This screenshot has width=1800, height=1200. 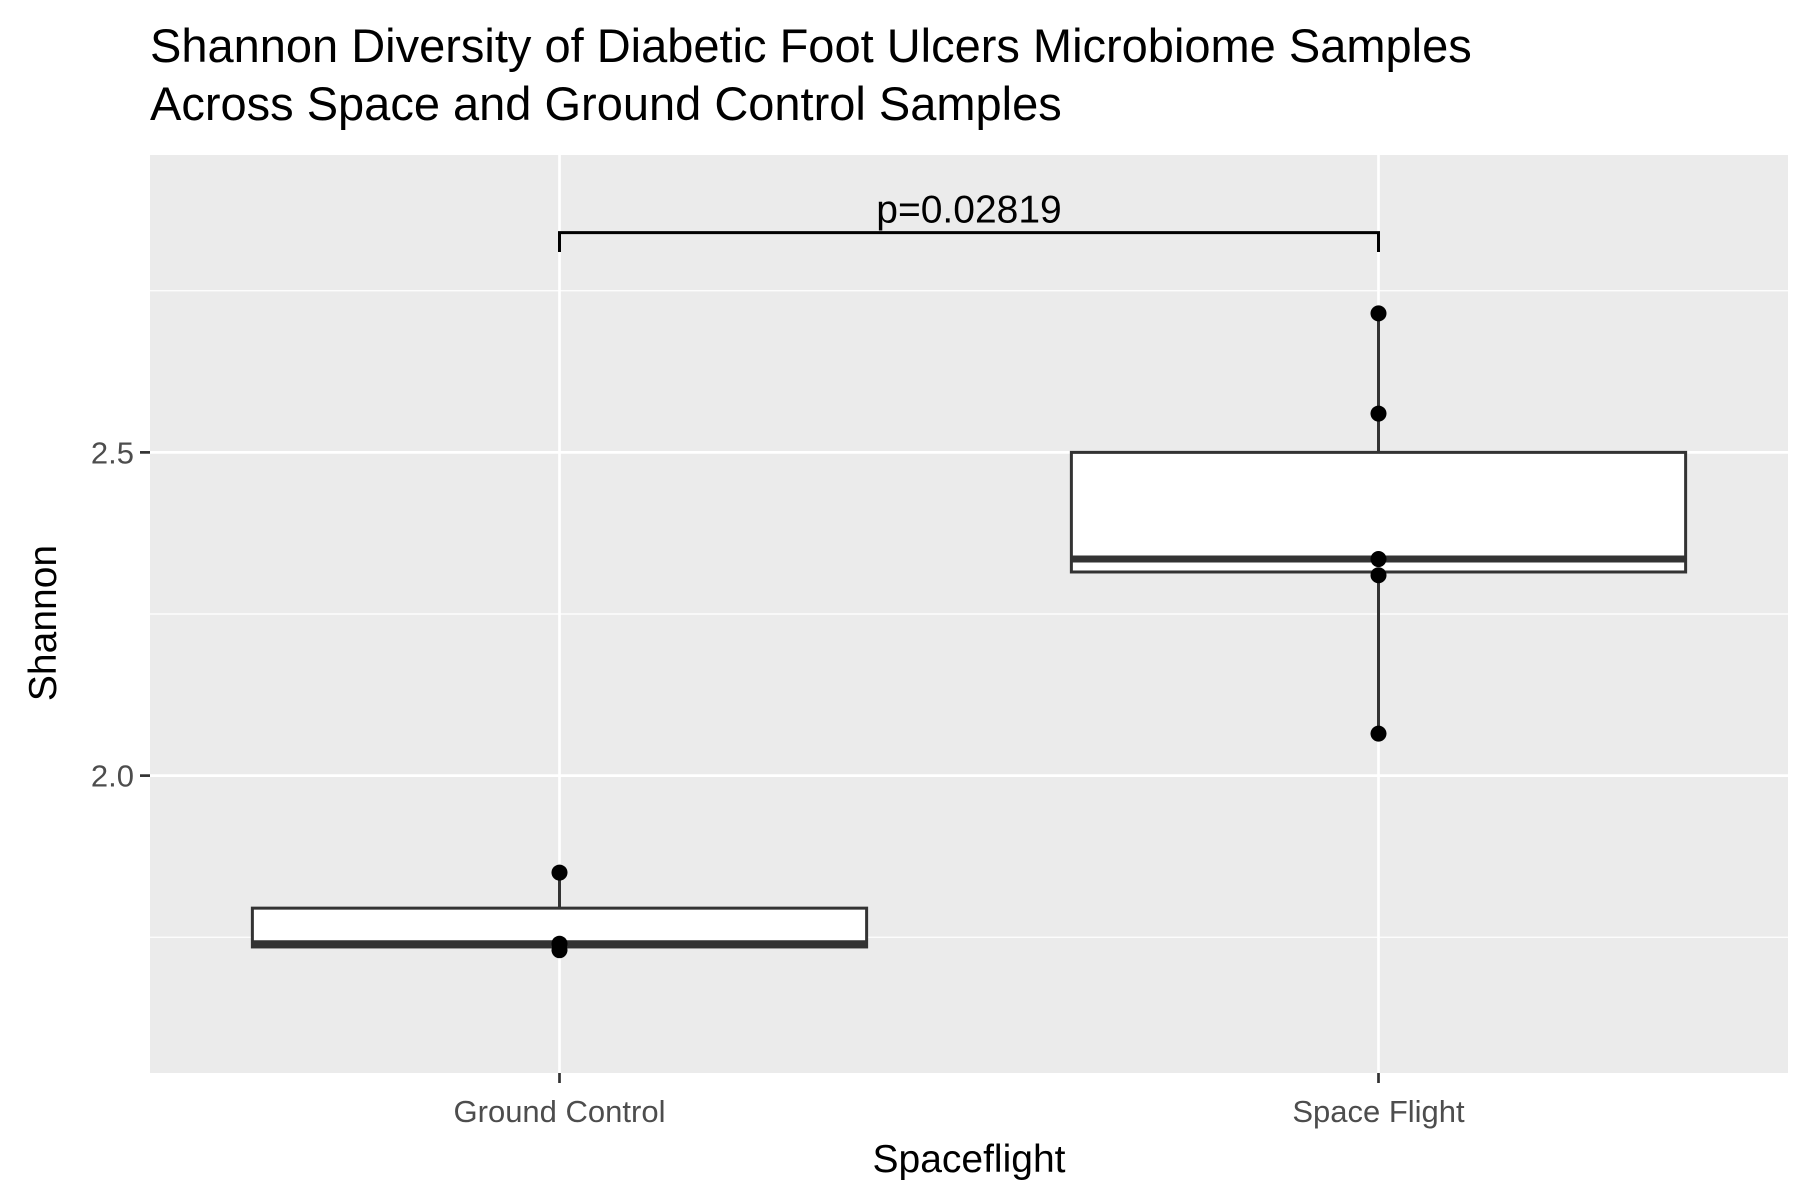 What do you see at coordinates (1378, 1111) in the screenshot?
I see `x-tick-label-space-flight: Space Flight` at bounding box center [1378, 1111].